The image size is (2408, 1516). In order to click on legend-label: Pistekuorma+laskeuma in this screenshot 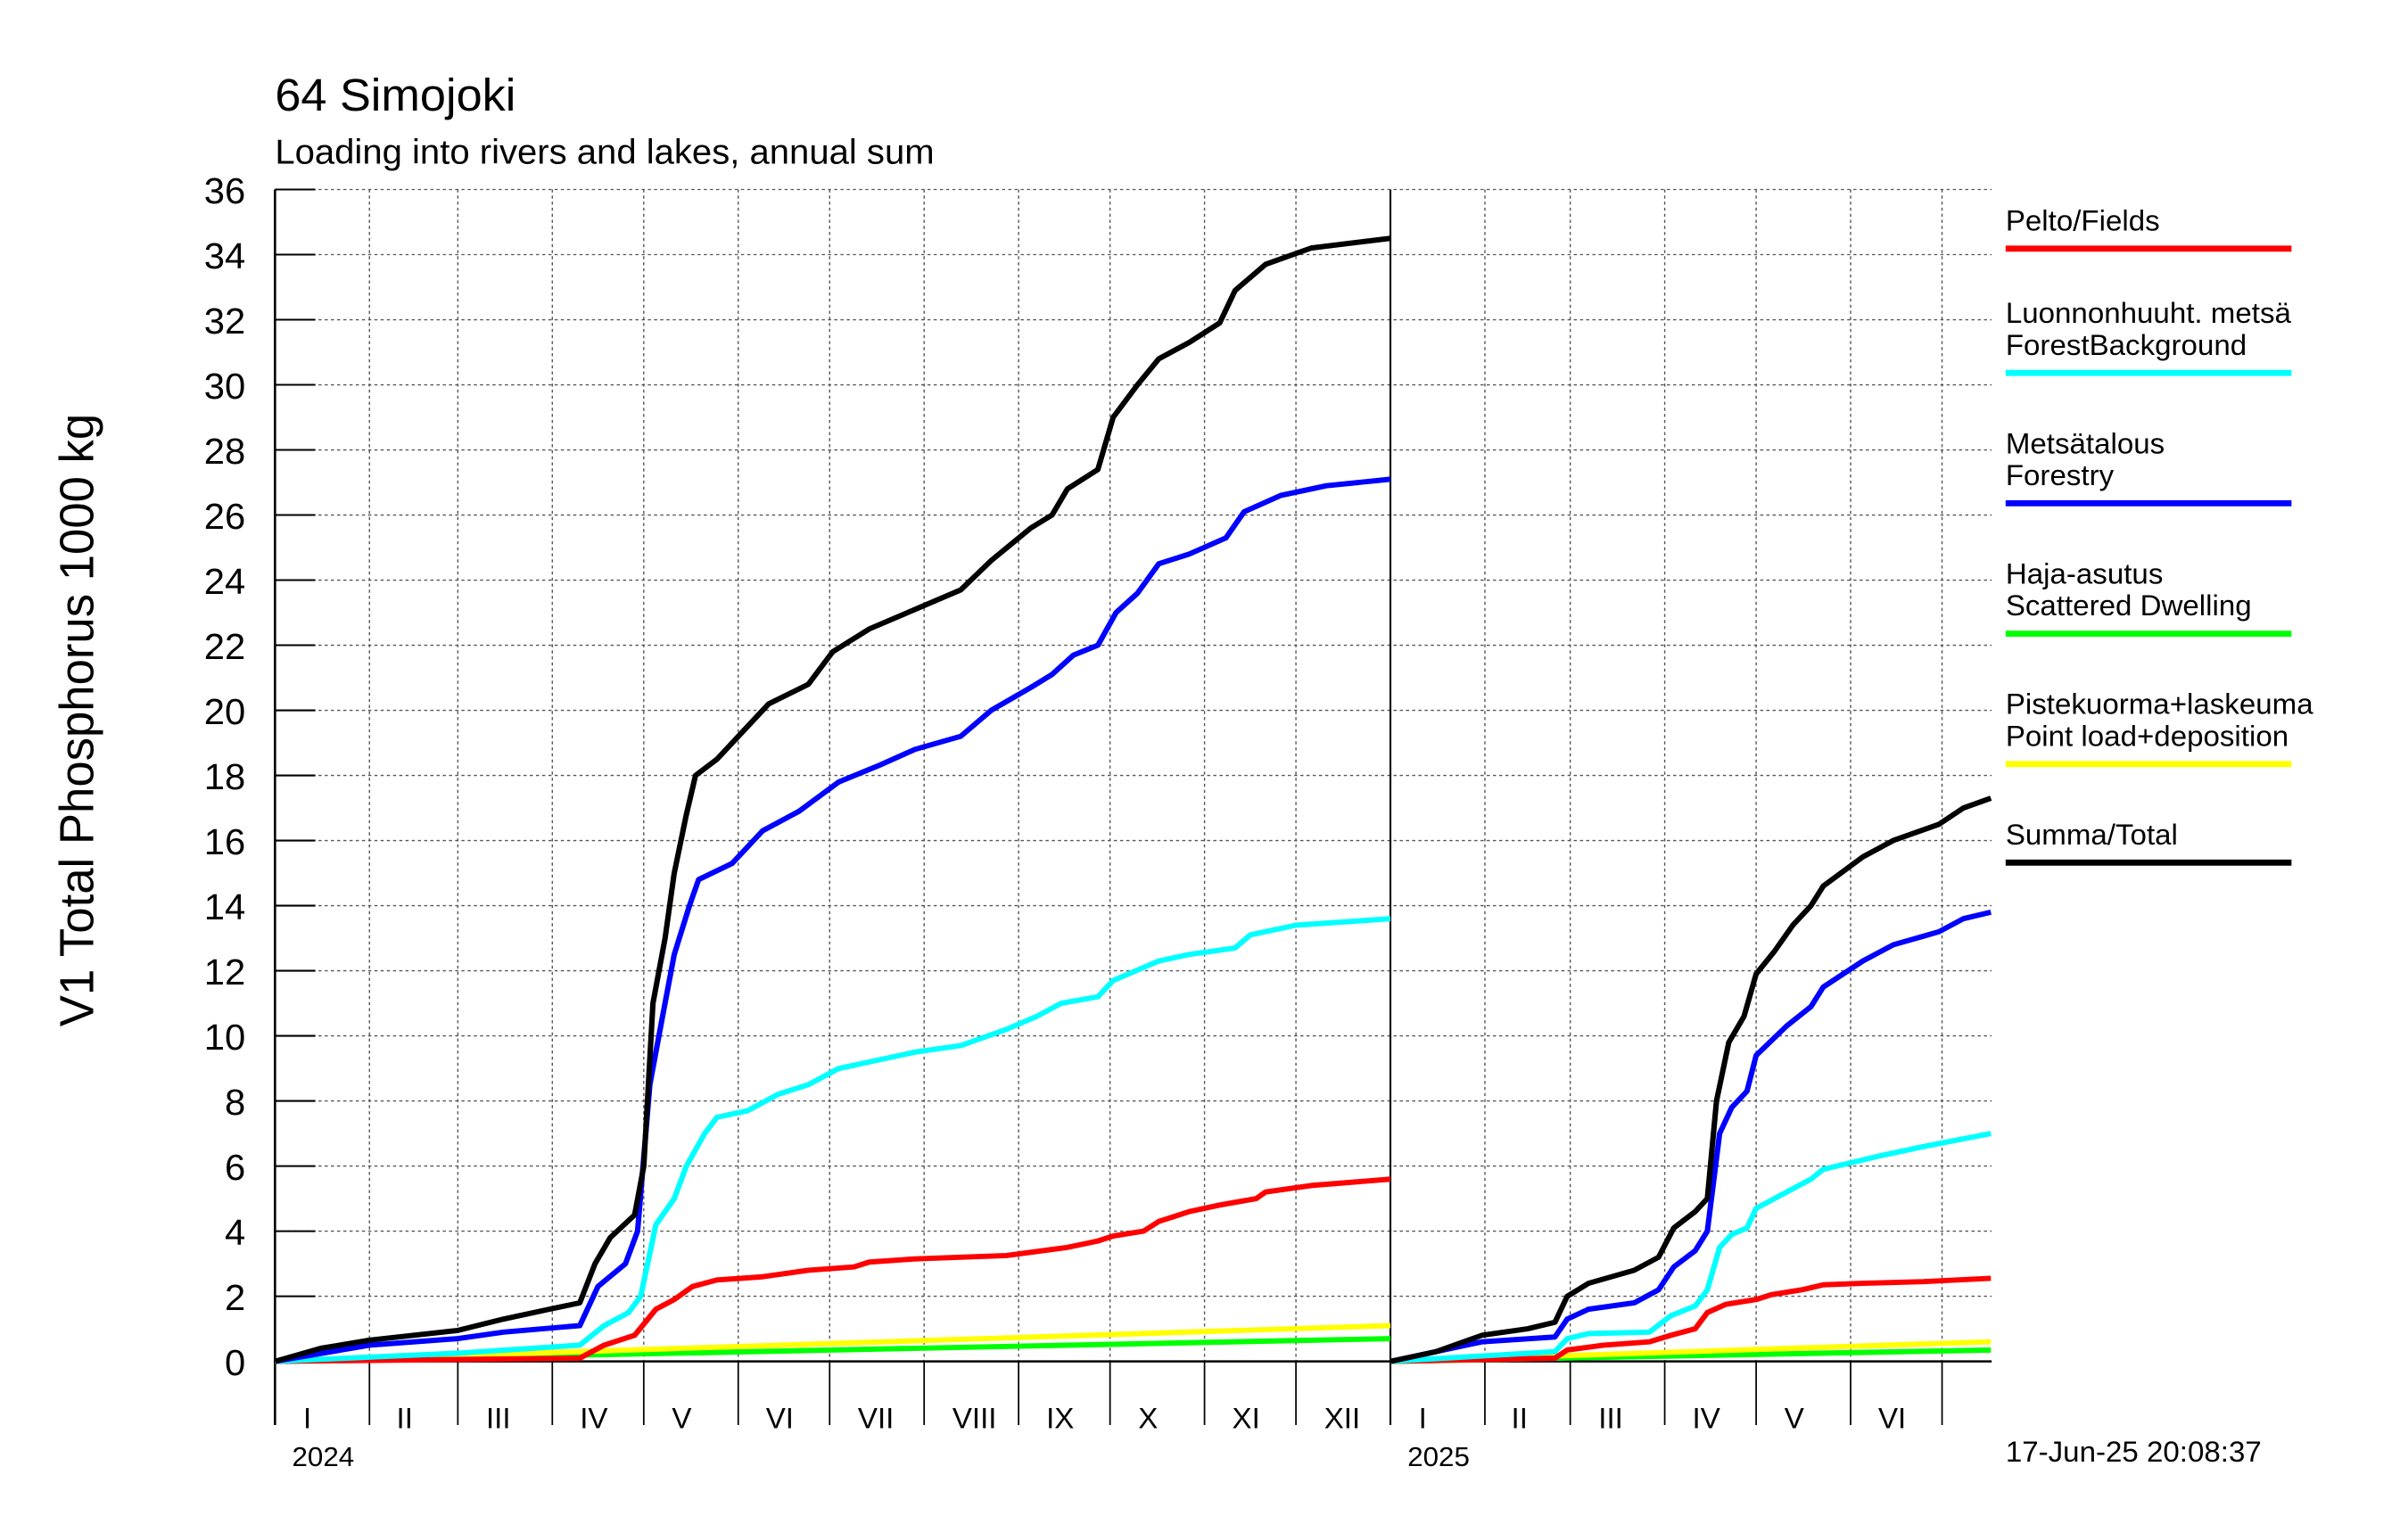, I will do `click(2160, 704)`.